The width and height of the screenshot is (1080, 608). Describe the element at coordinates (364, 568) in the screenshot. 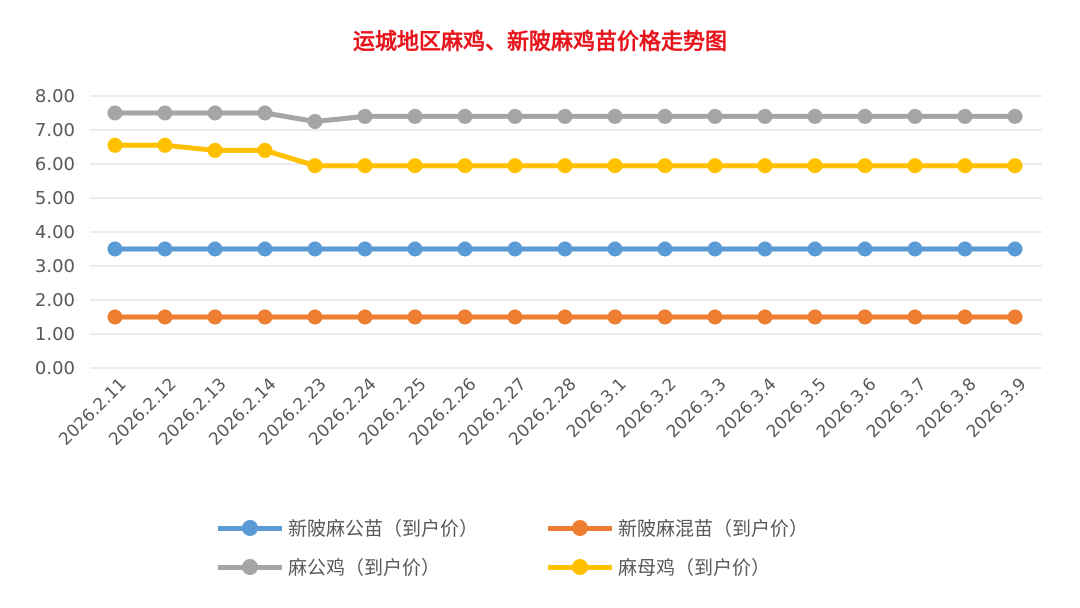

I see `legend-label: 麻公鸡（到户价）` at that location.